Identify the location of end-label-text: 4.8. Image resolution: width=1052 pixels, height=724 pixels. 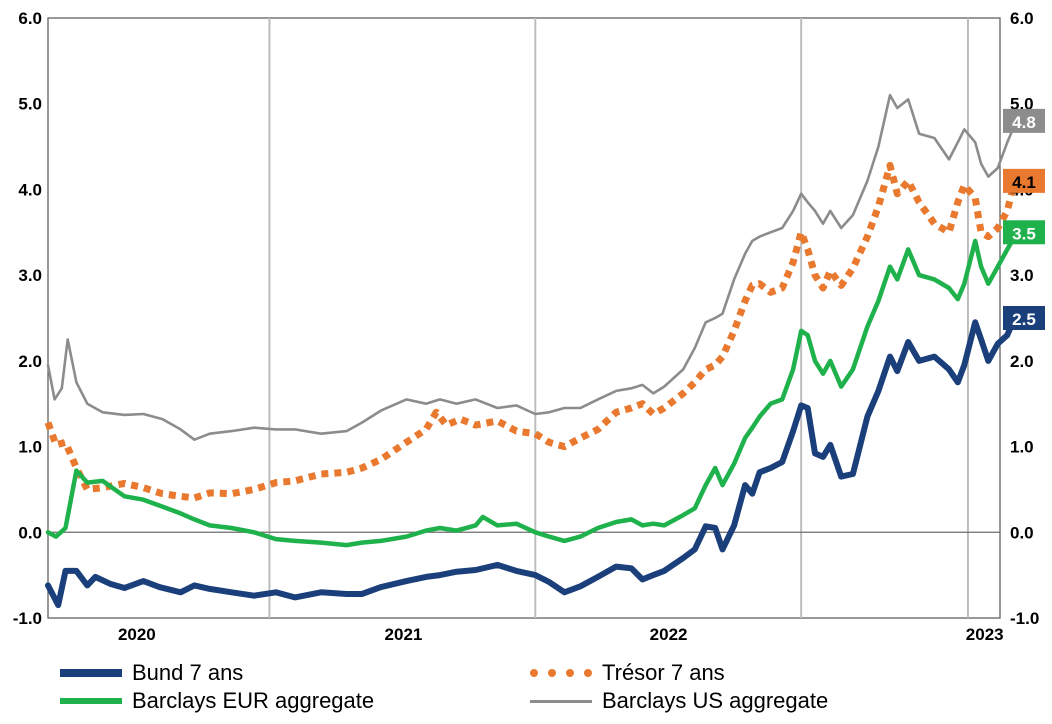
(1024, 122).